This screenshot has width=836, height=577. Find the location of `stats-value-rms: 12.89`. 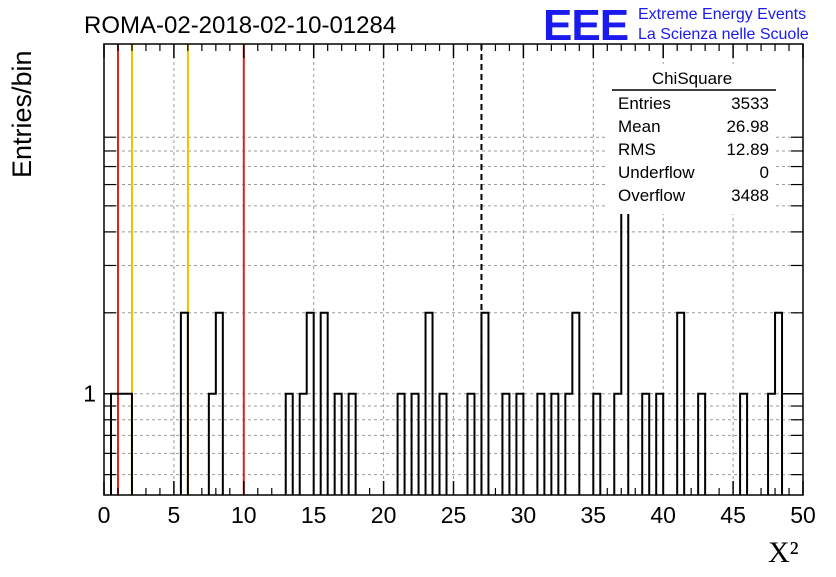

stats-value-rms: 12.89 is located at coordinates (747, 149).